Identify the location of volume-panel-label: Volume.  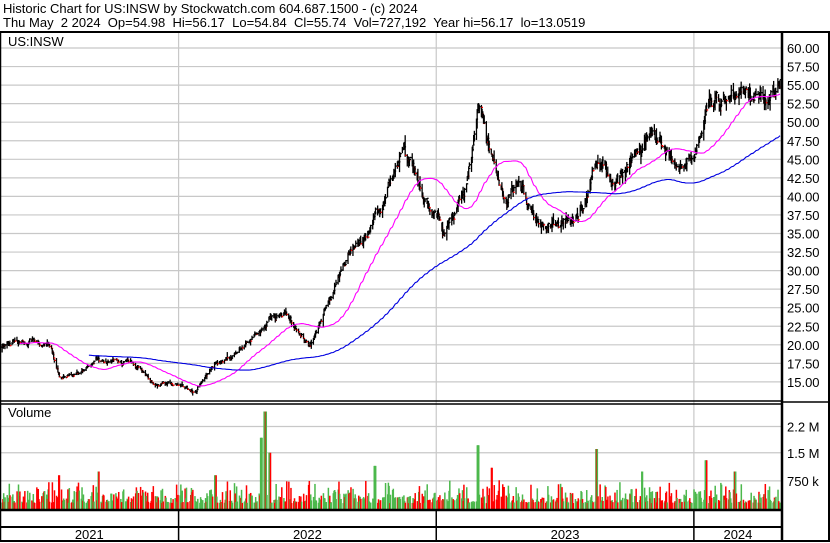
(29, 412).